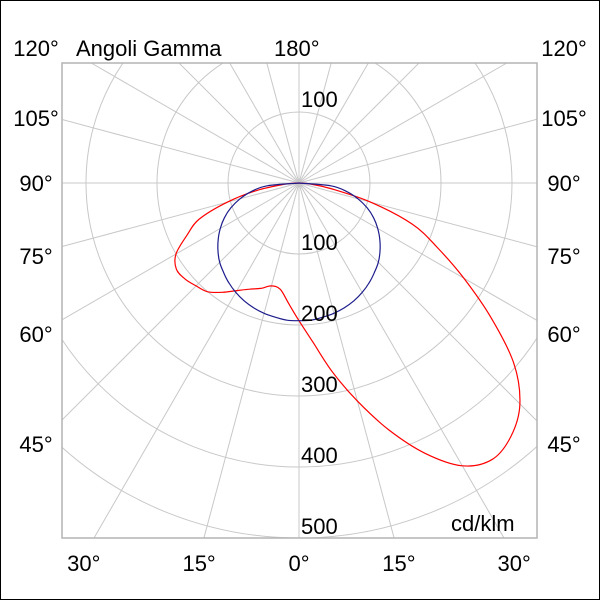 The image size is (600, 600). Describe the element at coordinates (564, 48) in the screenshot. I see `right-angle-label: 120°` at that location.